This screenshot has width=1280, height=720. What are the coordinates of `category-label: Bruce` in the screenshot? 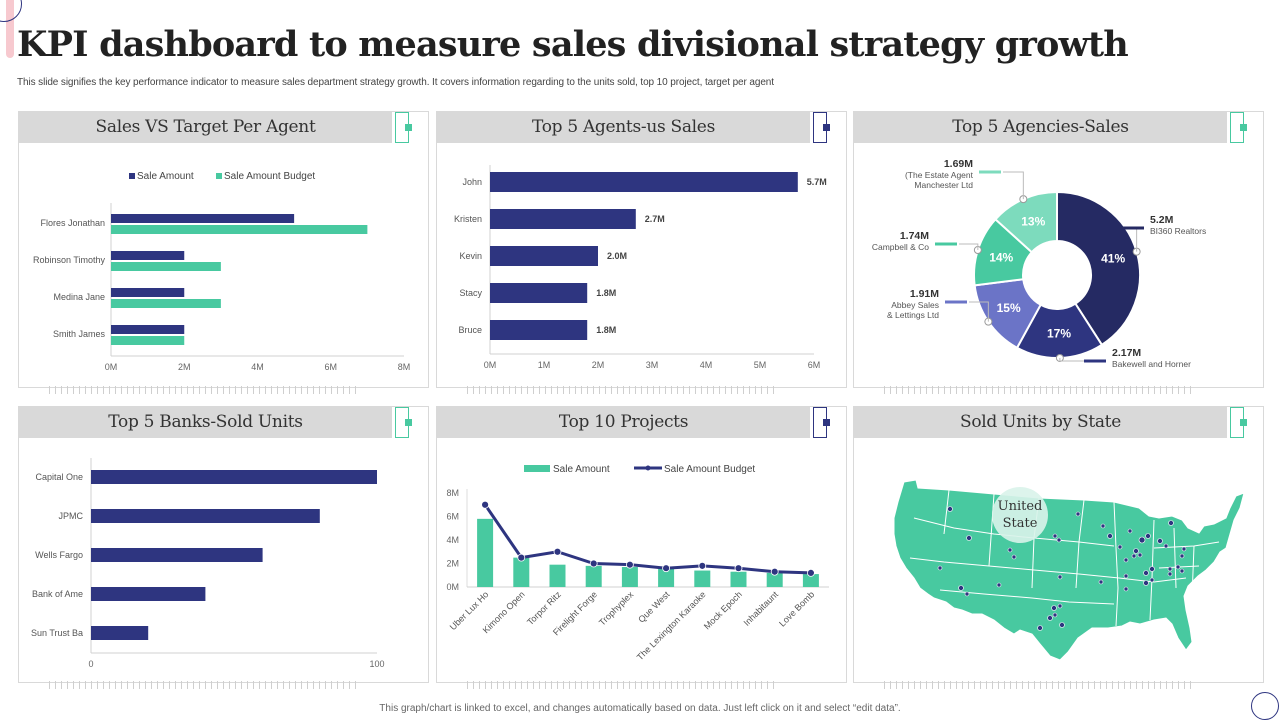 It's located at (470, 330).